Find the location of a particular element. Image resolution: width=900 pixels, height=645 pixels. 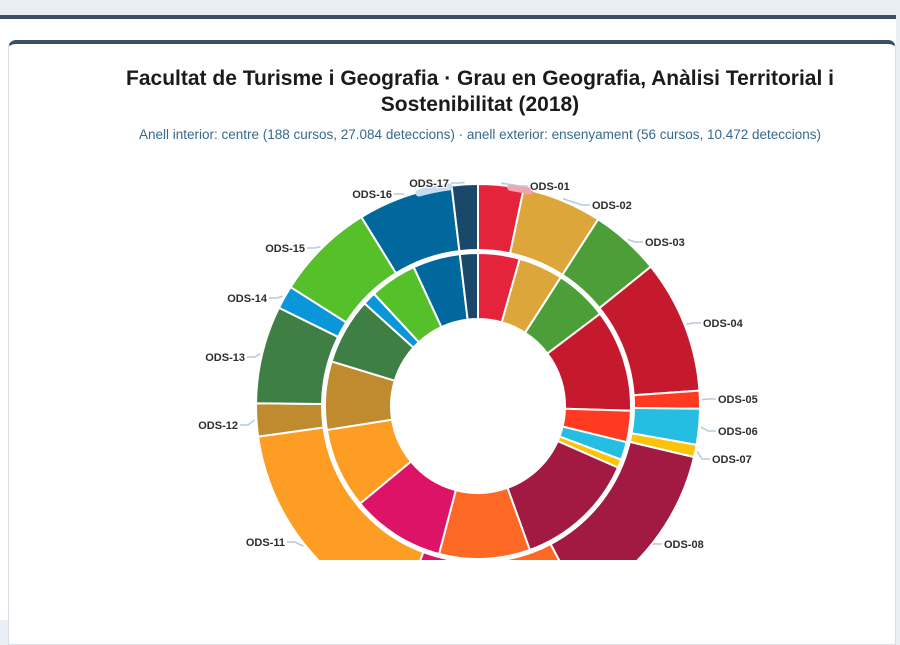

ods-label-ods-16: ODS-16 is located at coordinates (372, 195).